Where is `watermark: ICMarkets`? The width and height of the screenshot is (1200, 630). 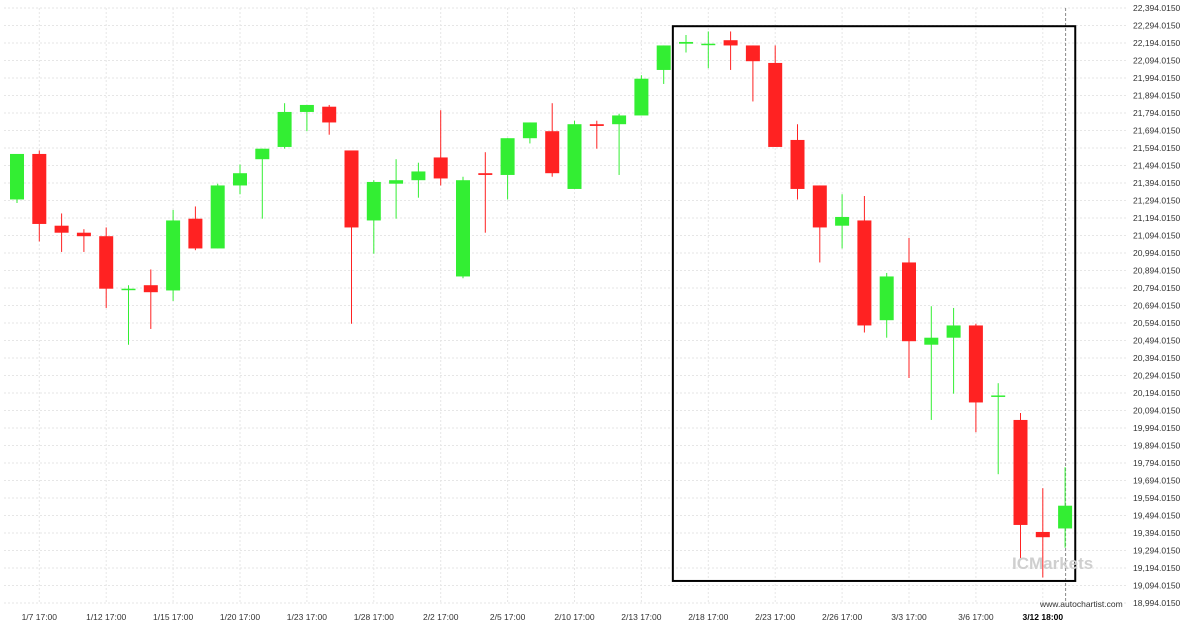
watermark: ICMarkets is located at coordinates (1052, 563).